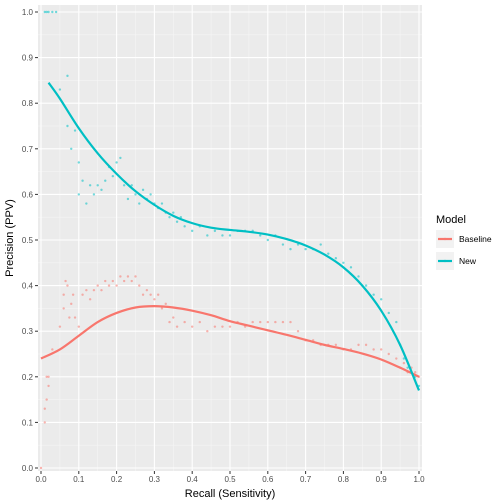  What do you see at coordinates (419, 479) in the screenshot?
I see `x-tick-label: 1.0` at bounding box center [419, 479].